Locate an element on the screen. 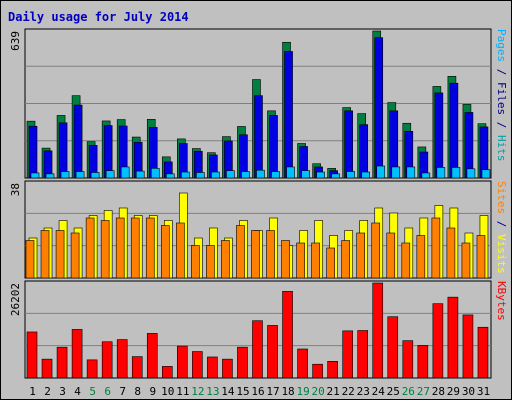 The height and width of the screenshot is (401, 512). x-tick-label: 30 is located at coordinates (468, 391).